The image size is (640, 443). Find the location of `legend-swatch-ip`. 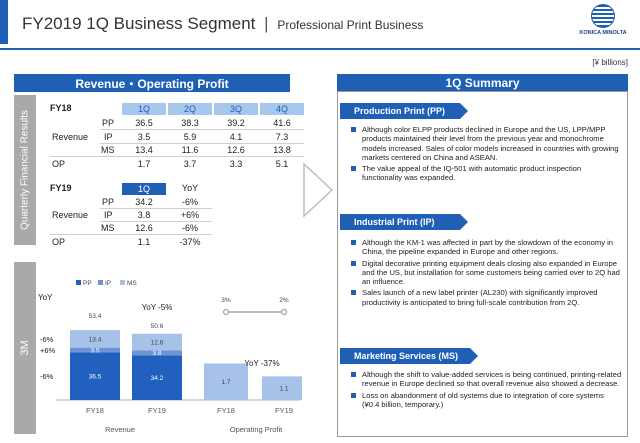

legend-swatch-ip is located at coordinates (100, 282).